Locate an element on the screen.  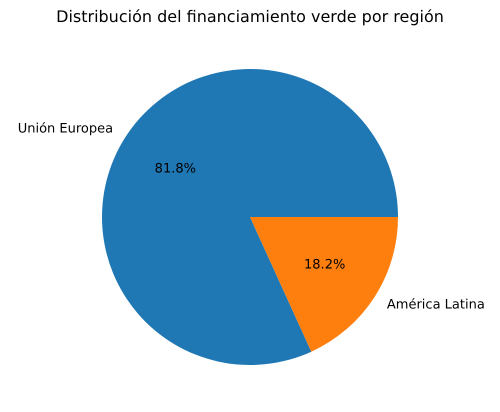
slice-label: Unión Europea is located at coordinates (66, 128).